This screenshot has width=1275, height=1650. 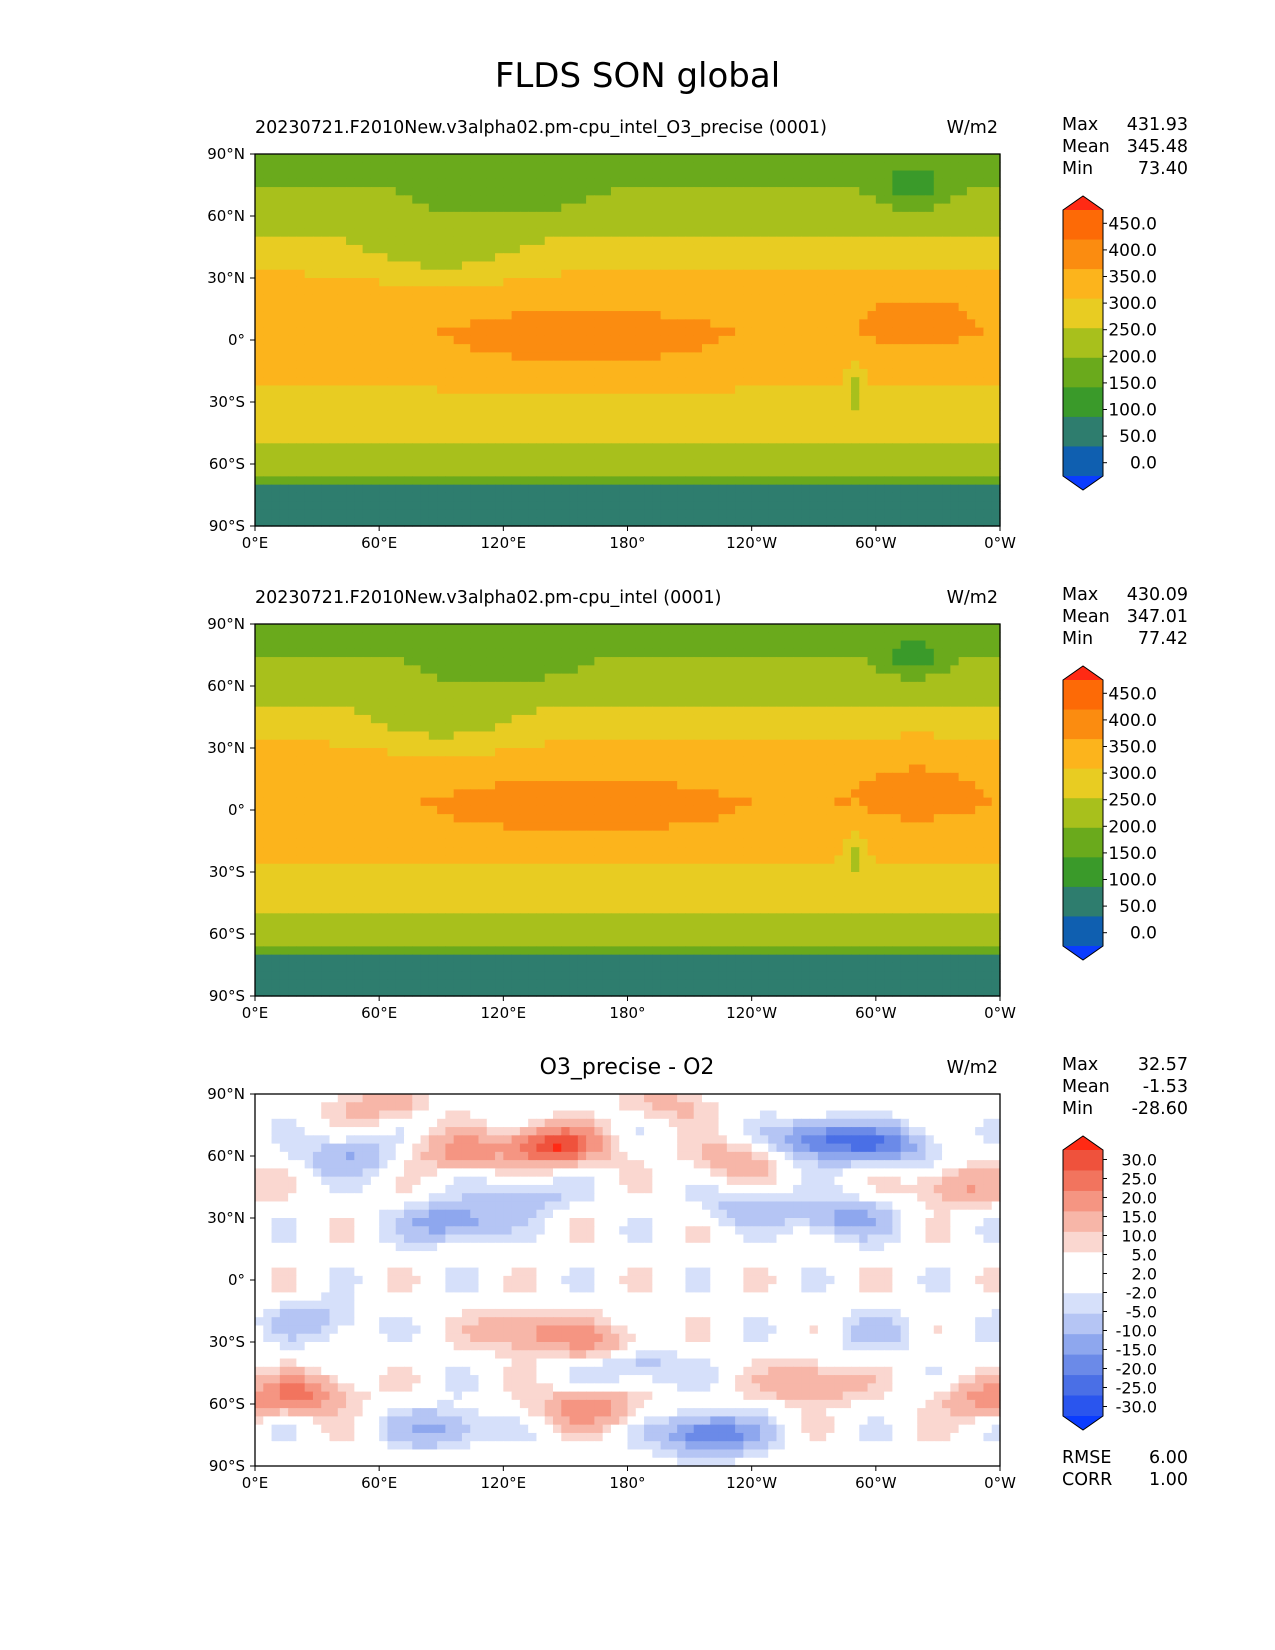 What do you see at coordinates (504, 543) in the screenshot?
I see `x-tick-label: 120°E` at bounding box center [504, 543].